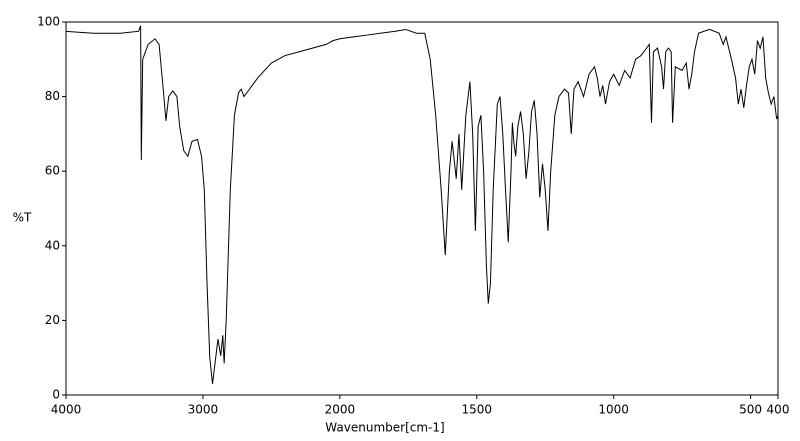  Describe the element at coordinates (66, 410) in the screenshot. I see `x-tick-label: 4000` at that location.